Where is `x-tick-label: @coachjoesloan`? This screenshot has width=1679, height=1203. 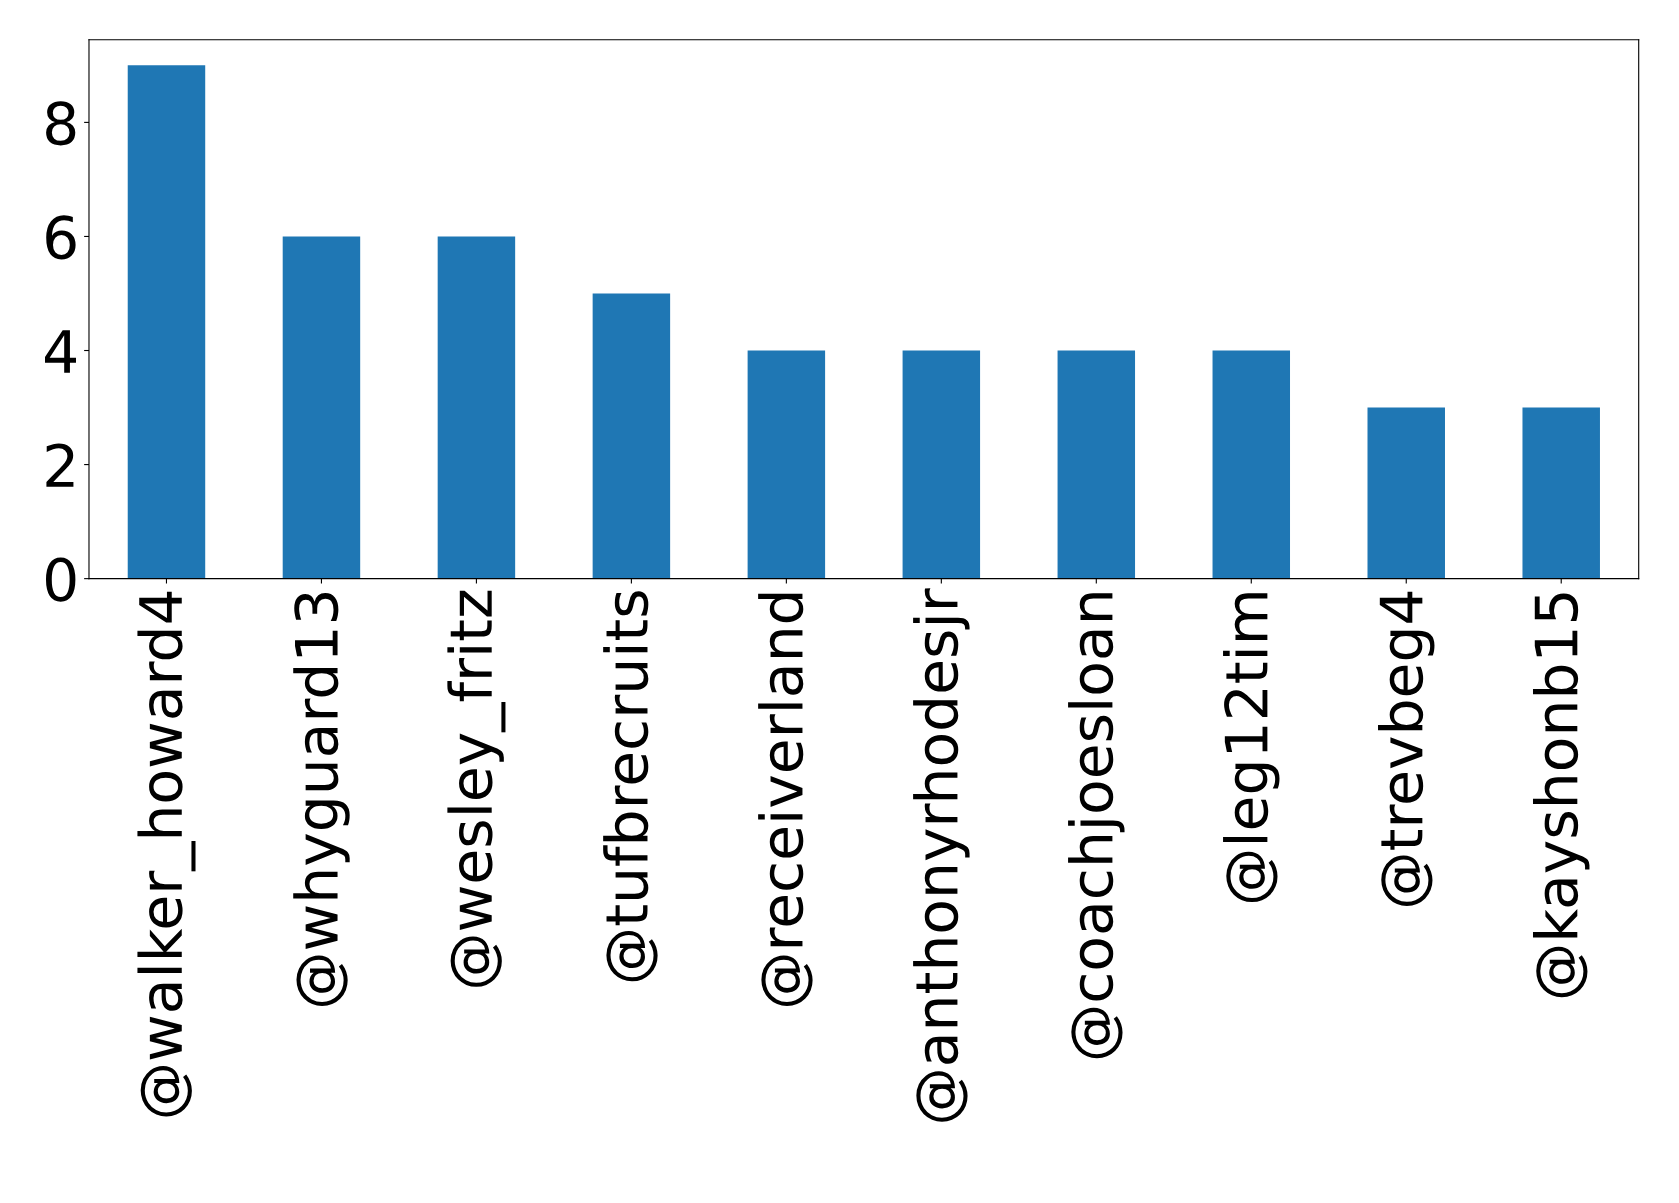 x-tick-label: @coachjoesloan is located at coordinates (1096, 826).